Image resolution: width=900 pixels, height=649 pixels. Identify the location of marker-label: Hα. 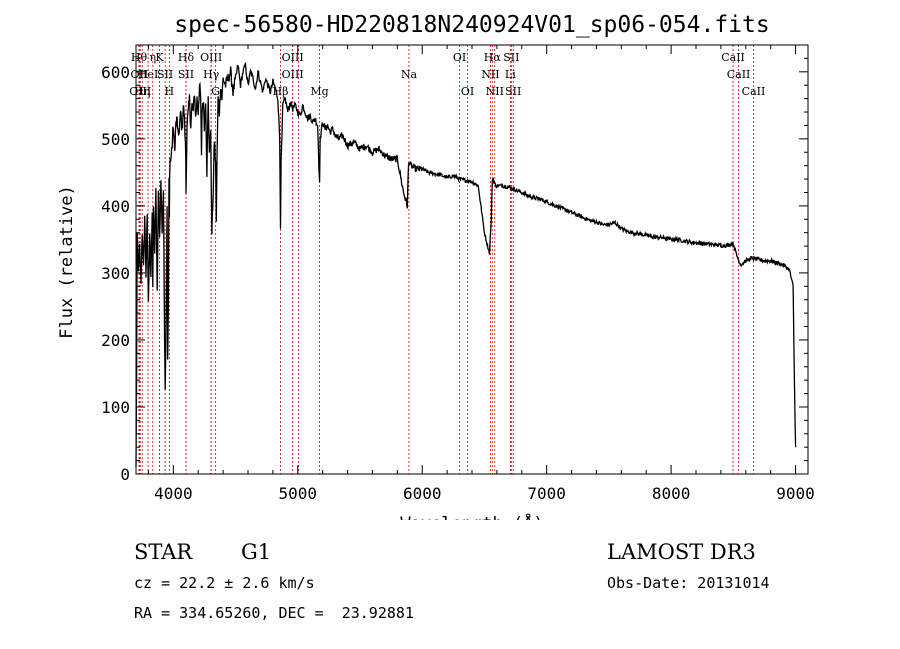
(493, 57).